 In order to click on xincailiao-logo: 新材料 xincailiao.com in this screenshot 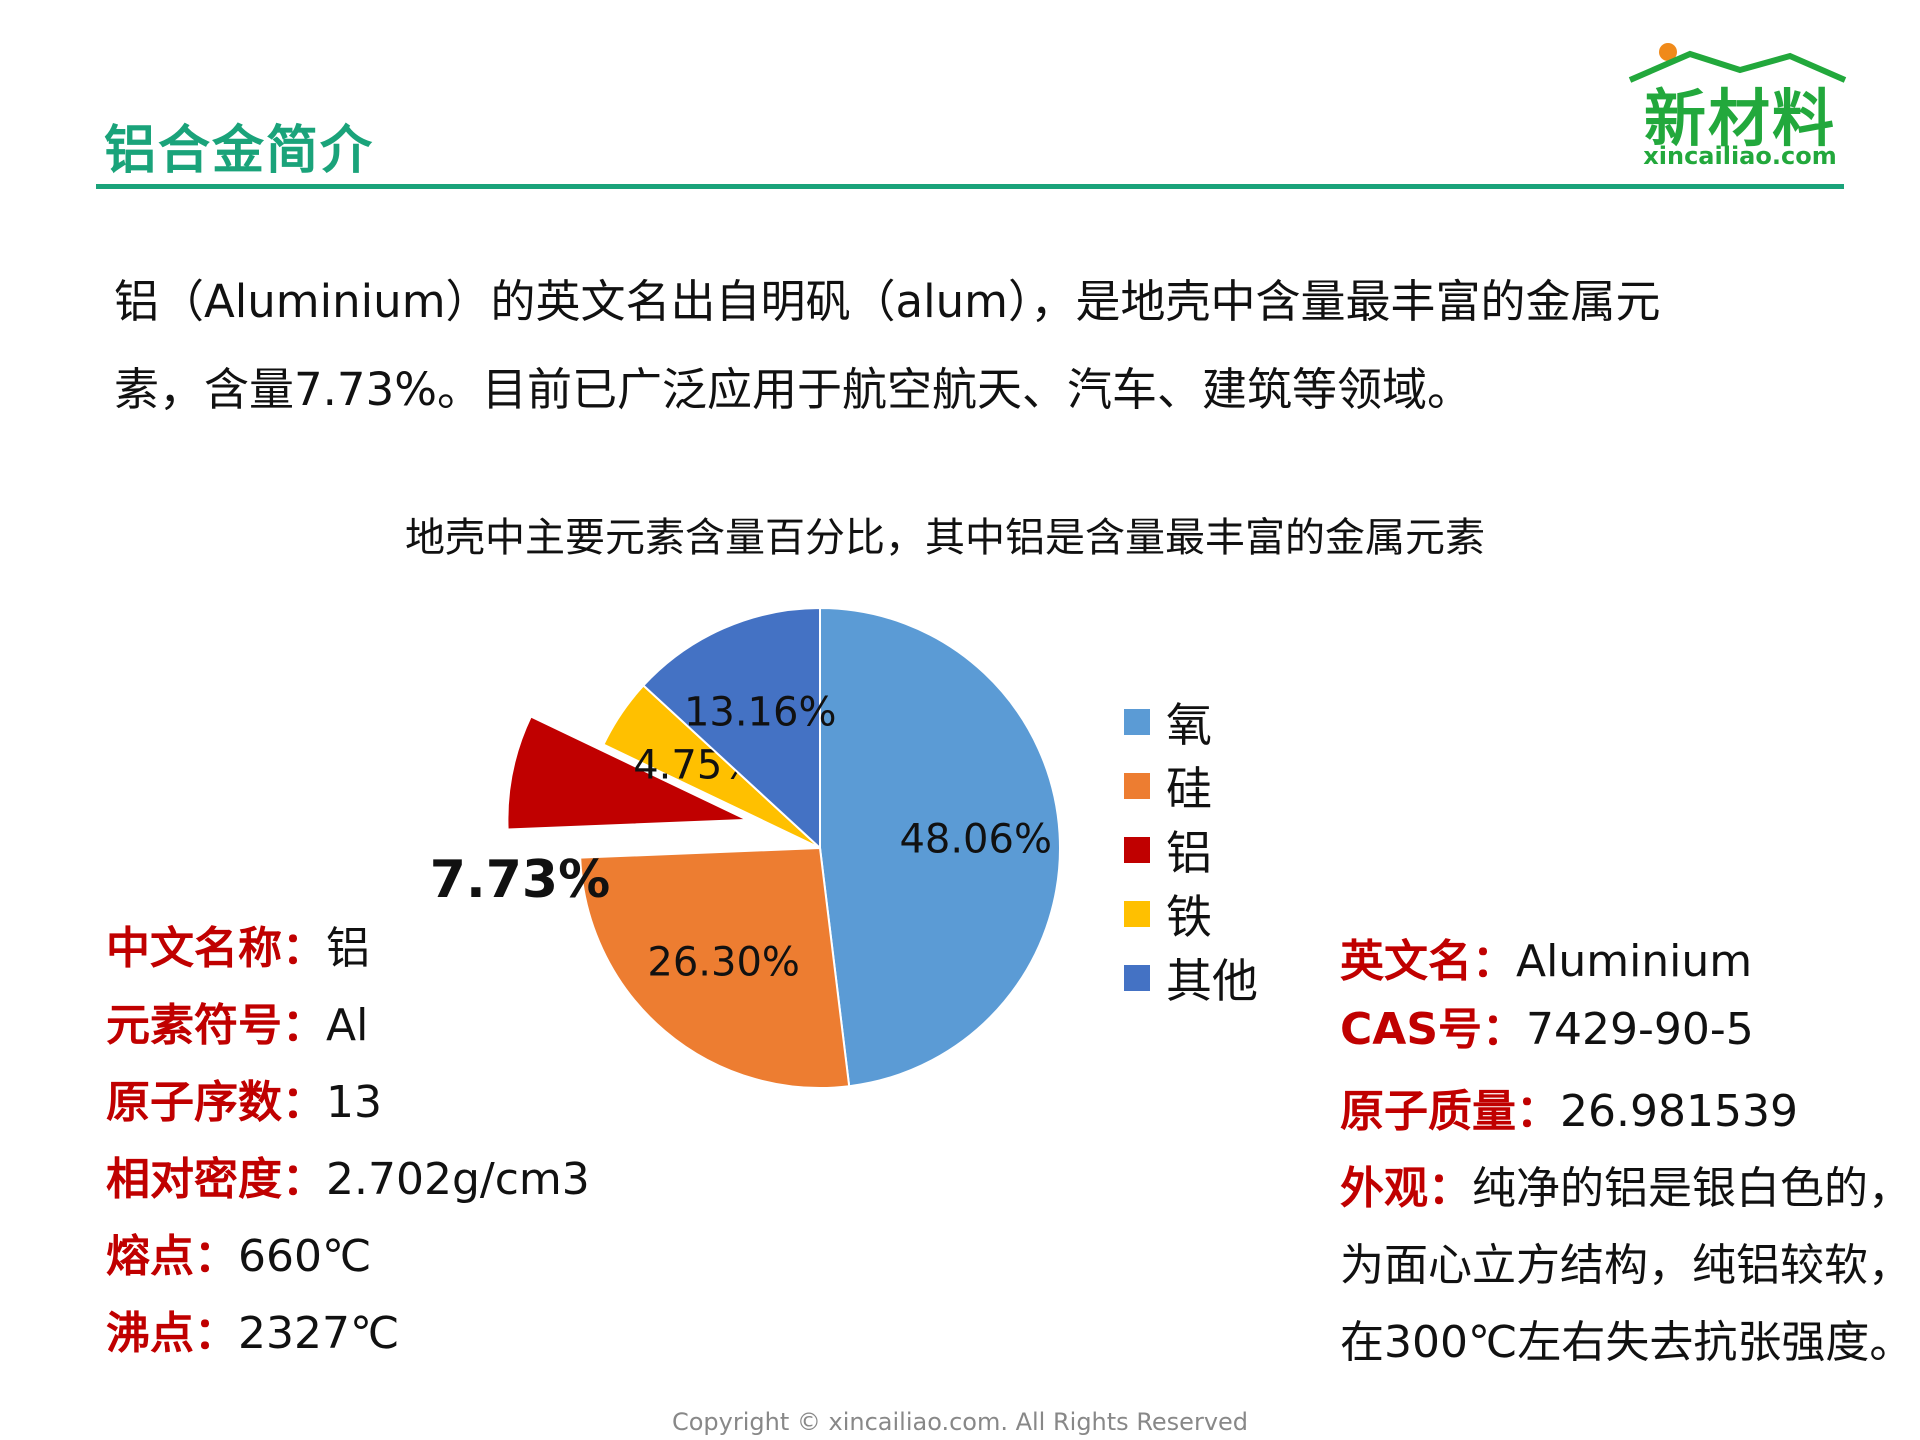, I will do `click(1740, 105)`.